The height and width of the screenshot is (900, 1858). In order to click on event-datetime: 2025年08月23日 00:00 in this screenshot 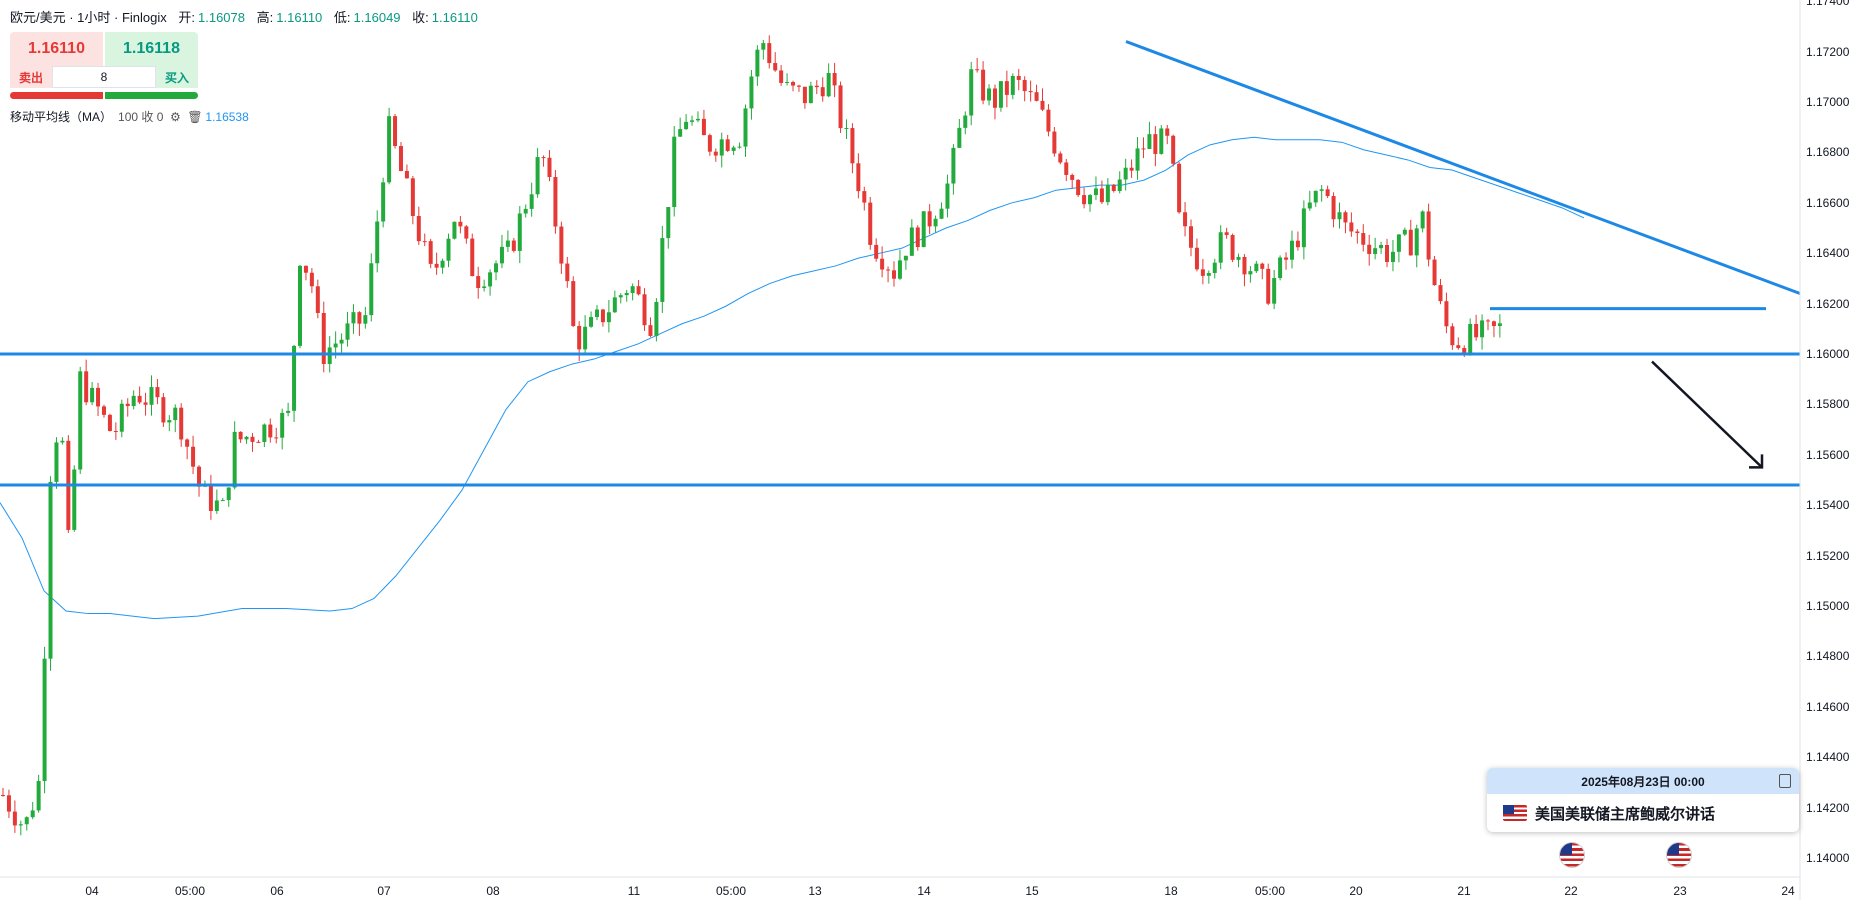, I will do `click(1643, 781)`.